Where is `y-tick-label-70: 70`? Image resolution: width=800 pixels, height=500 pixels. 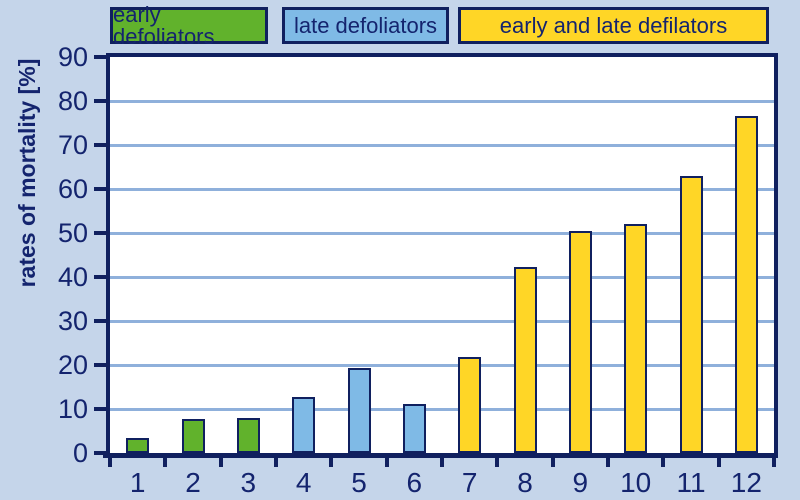
y-tick-label-70: 70 is located at coordinates (72, 145).